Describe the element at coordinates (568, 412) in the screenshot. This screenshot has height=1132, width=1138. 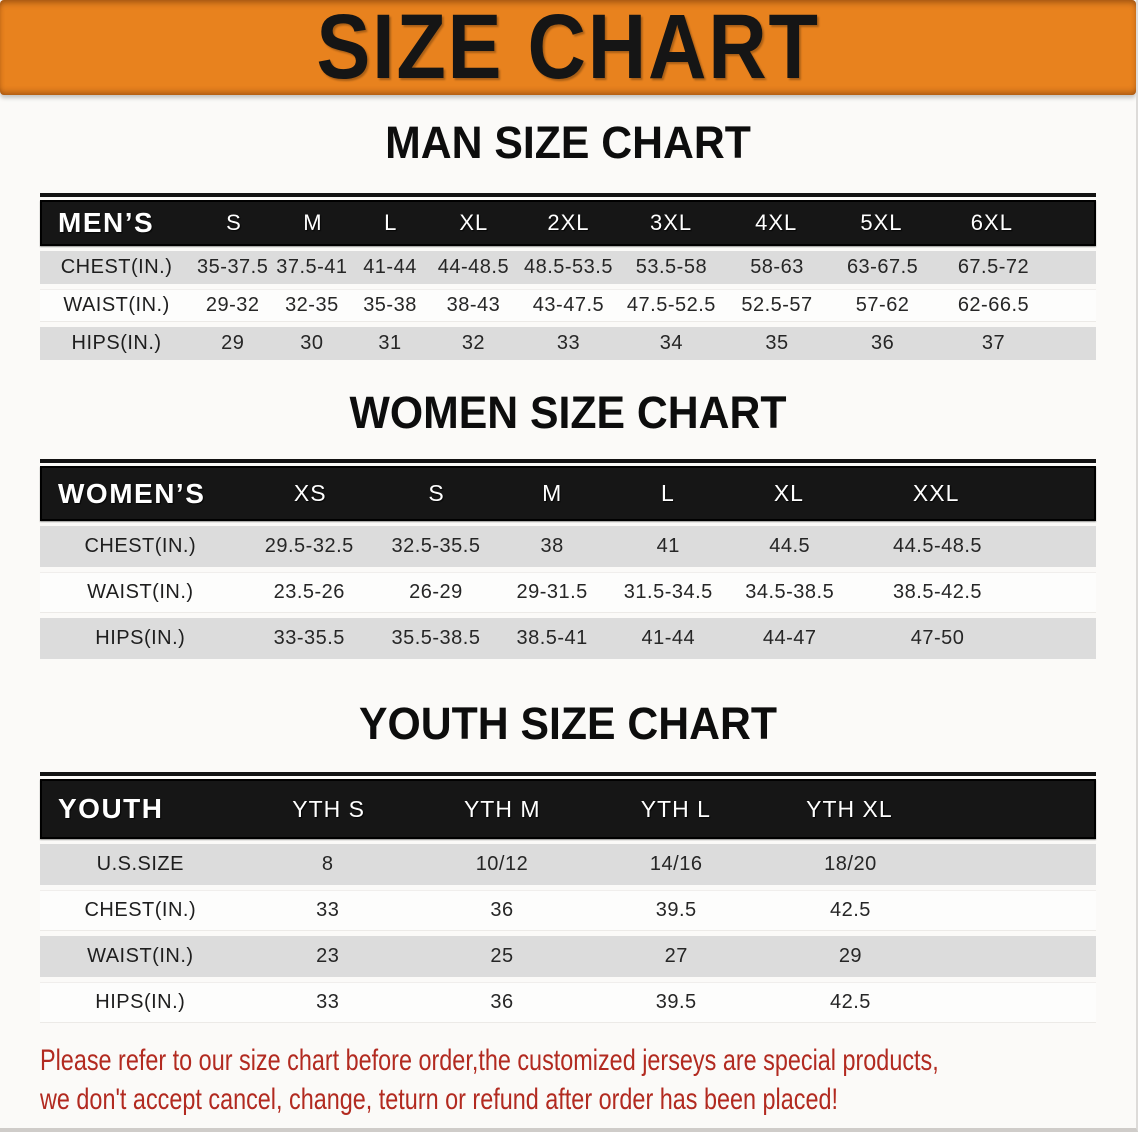
I see `women-chart-heading: WOMEN SIZE CHART` at that location.